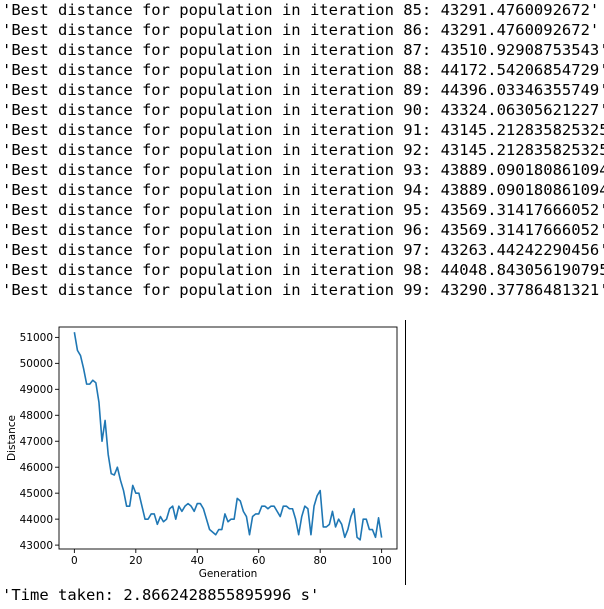  What do you see at coordinates (36, 520) in the screenshot?
I see `y-tick-label: 44000` at bounding box center [36, 520].